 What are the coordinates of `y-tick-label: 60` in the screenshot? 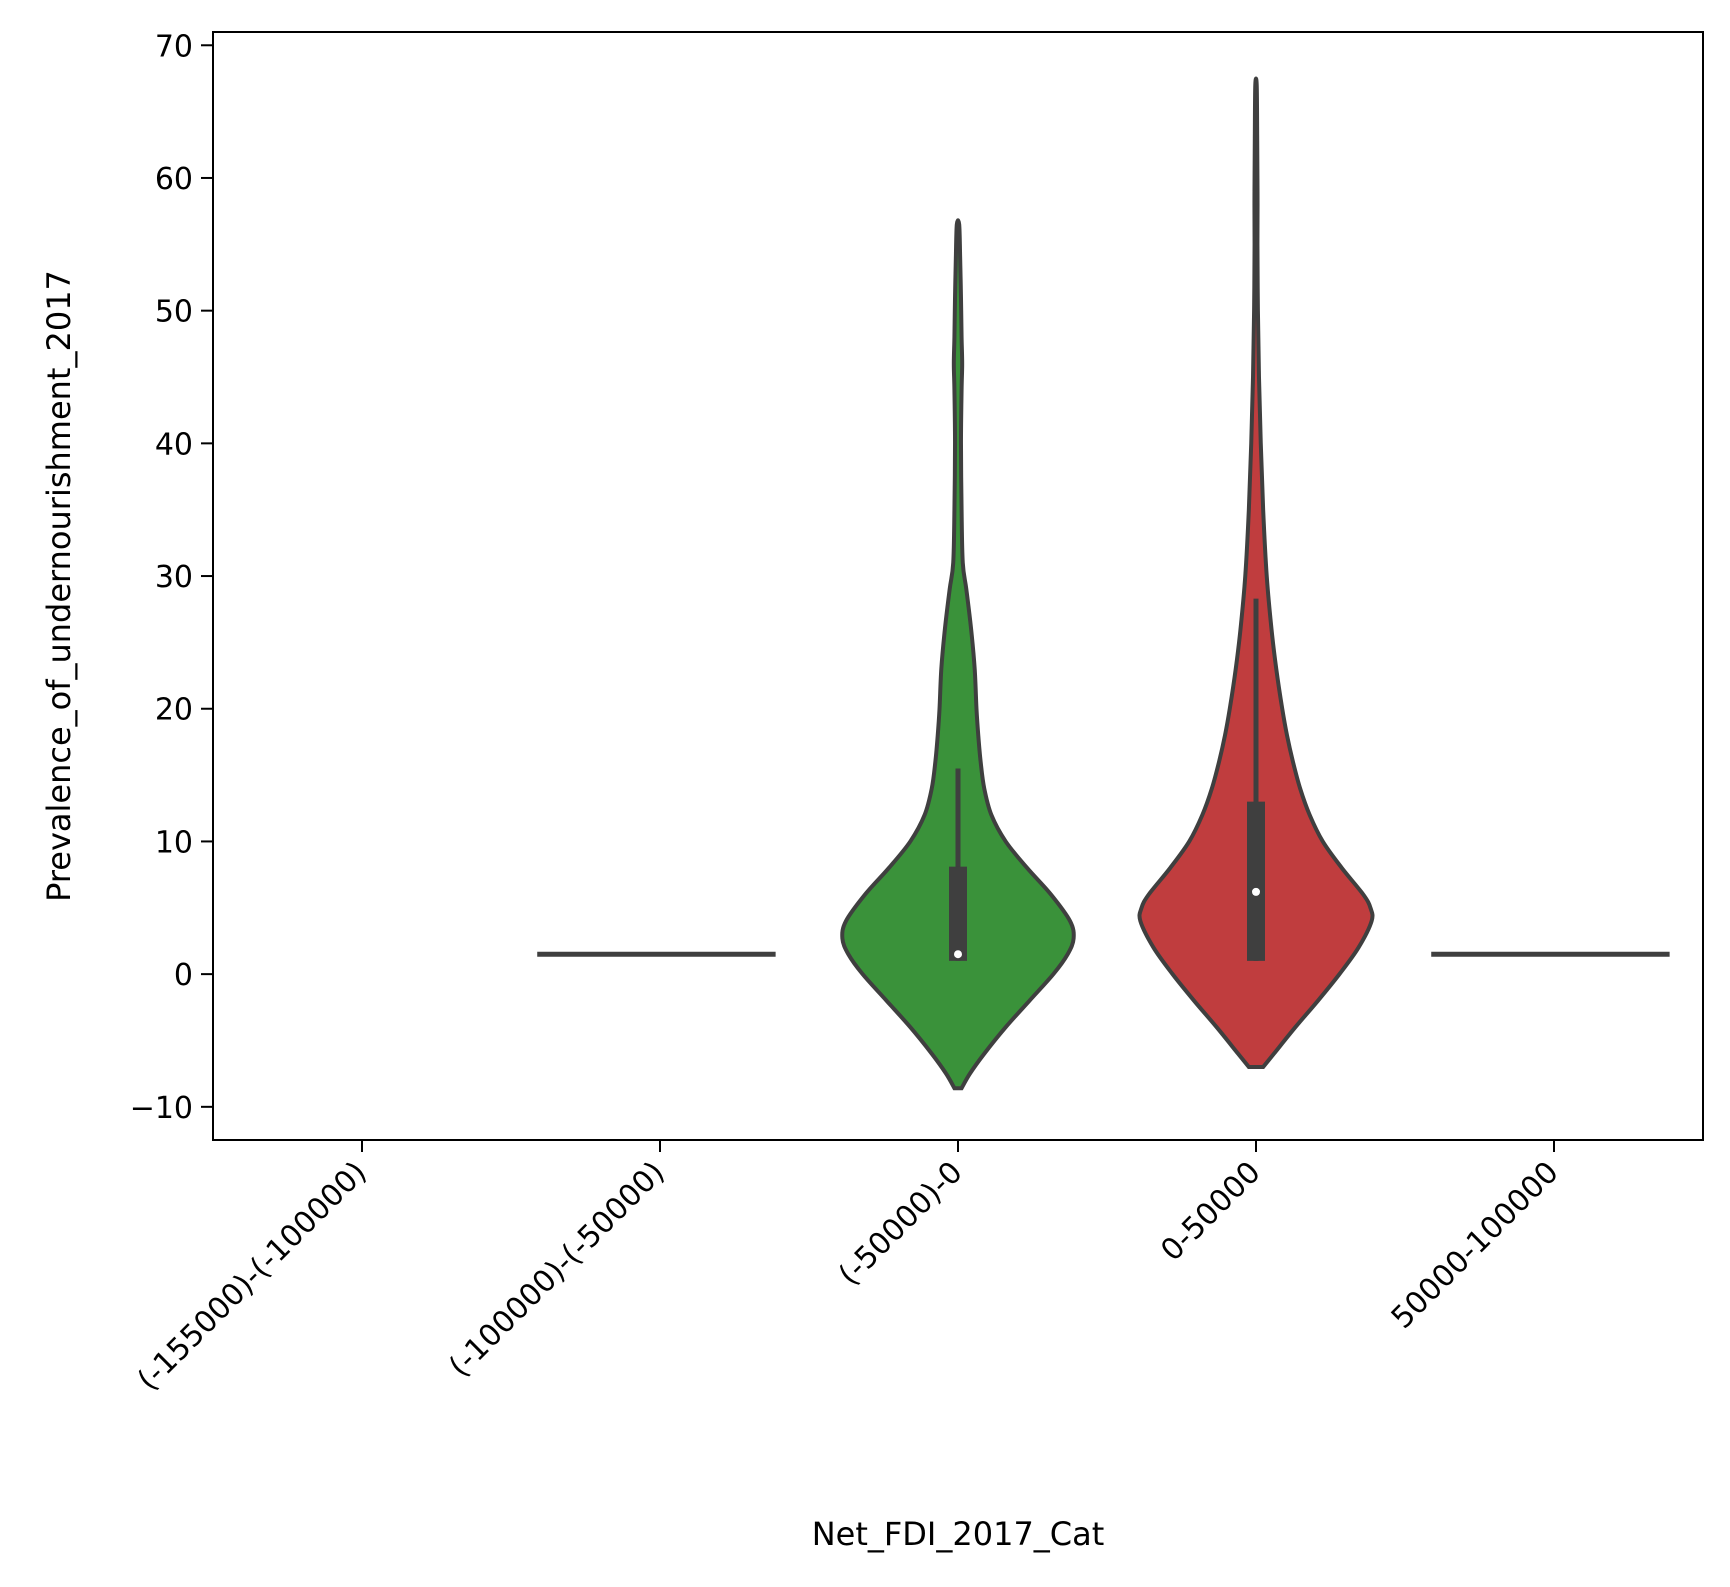 It's located at (174, 179).